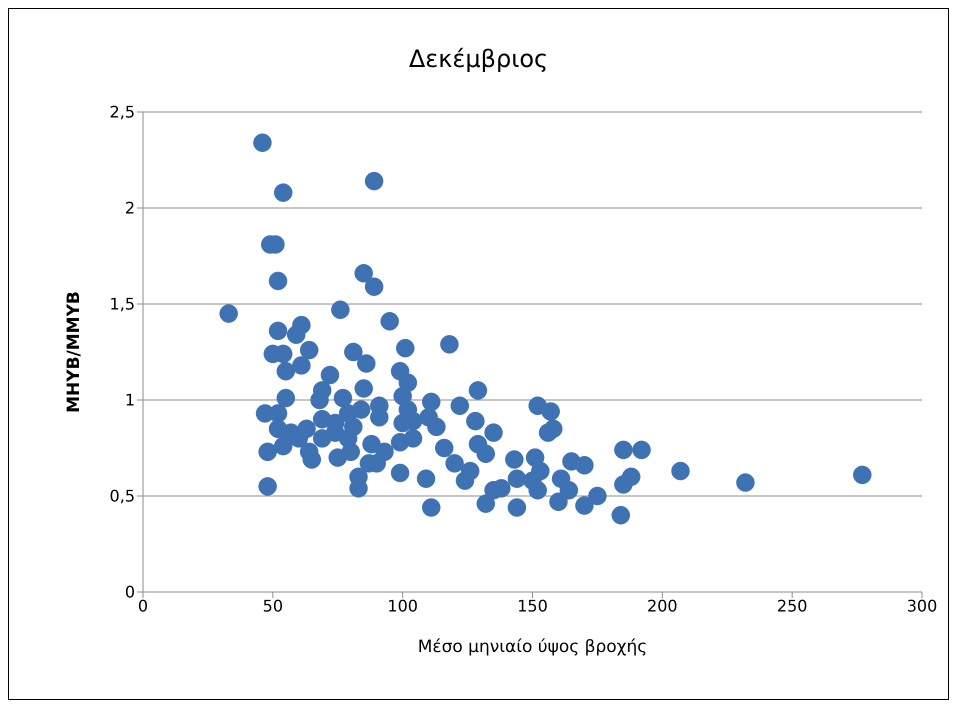  What do you see at coordinates (122, 496) in the screenshot?
I see `y-tick-label: 0,5` at bounding box center [122, 496].